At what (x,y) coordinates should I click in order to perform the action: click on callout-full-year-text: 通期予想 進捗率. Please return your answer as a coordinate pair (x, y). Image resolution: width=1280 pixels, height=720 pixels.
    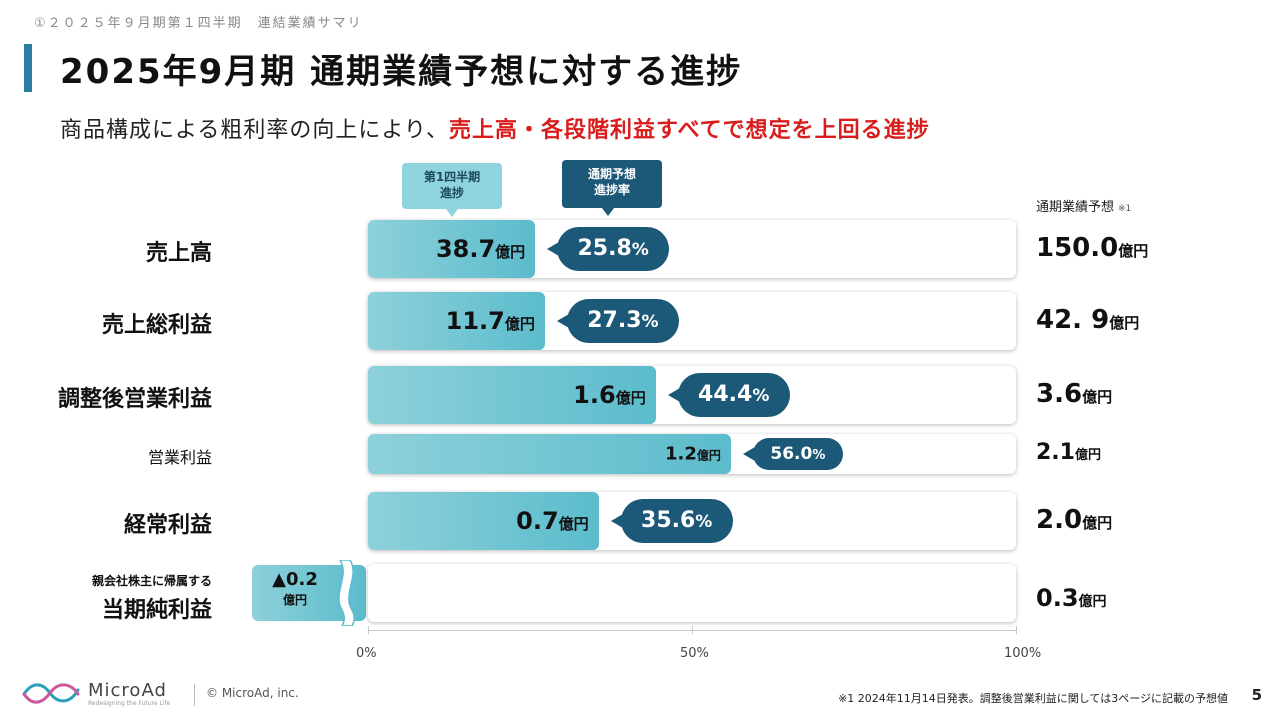
    Looking at the image, I should click on (611, 182).